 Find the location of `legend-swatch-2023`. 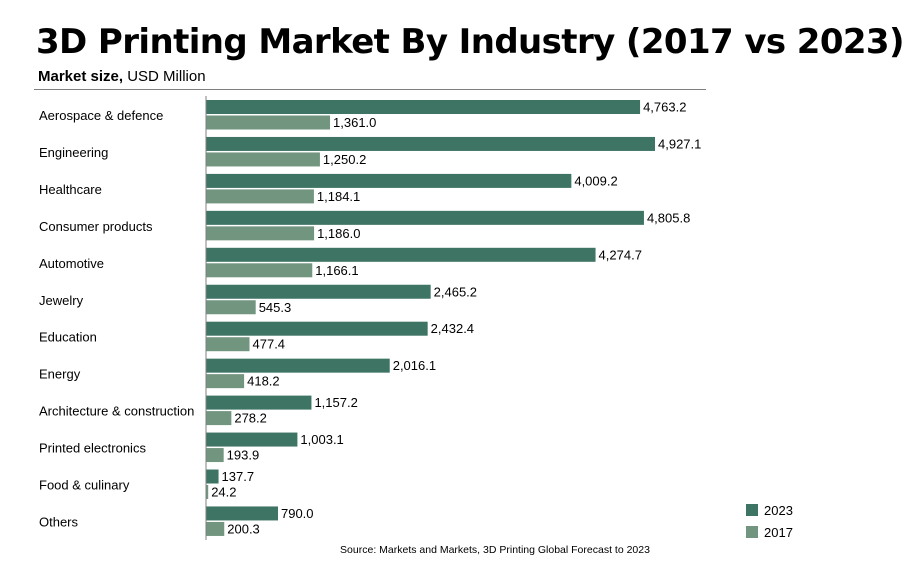

legend-swatch-2023 is located at coordinates (752, 510).